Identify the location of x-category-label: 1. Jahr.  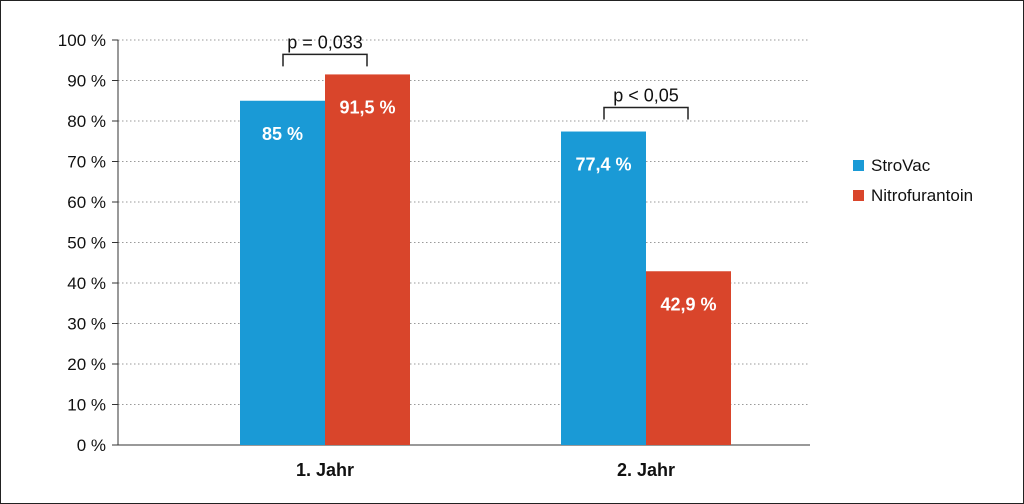
(325, 470).